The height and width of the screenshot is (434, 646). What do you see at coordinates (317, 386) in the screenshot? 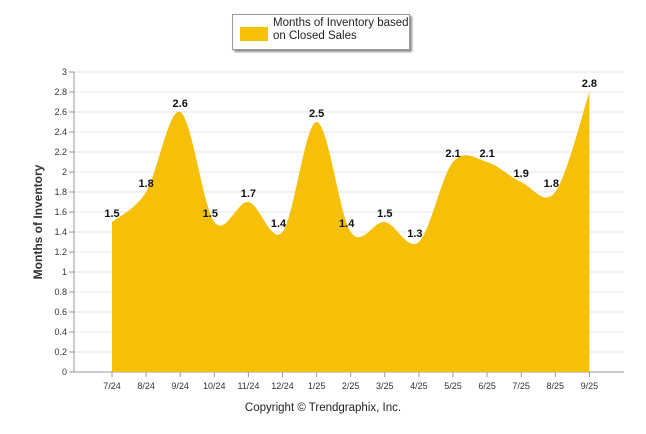
I see `x-tick-label: 1/25` at bounding box center [317, 386].